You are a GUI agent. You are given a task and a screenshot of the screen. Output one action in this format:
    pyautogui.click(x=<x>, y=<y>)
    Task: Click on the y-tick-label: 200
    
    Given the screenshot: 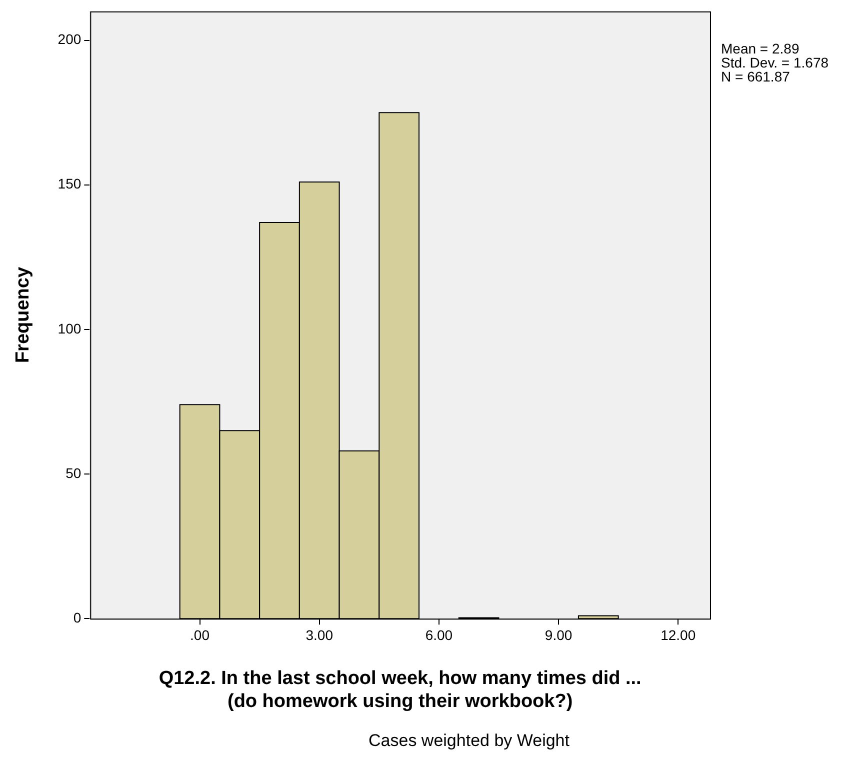 What is the action you would take?
    pyautogui.click(x=70, y=39)
    